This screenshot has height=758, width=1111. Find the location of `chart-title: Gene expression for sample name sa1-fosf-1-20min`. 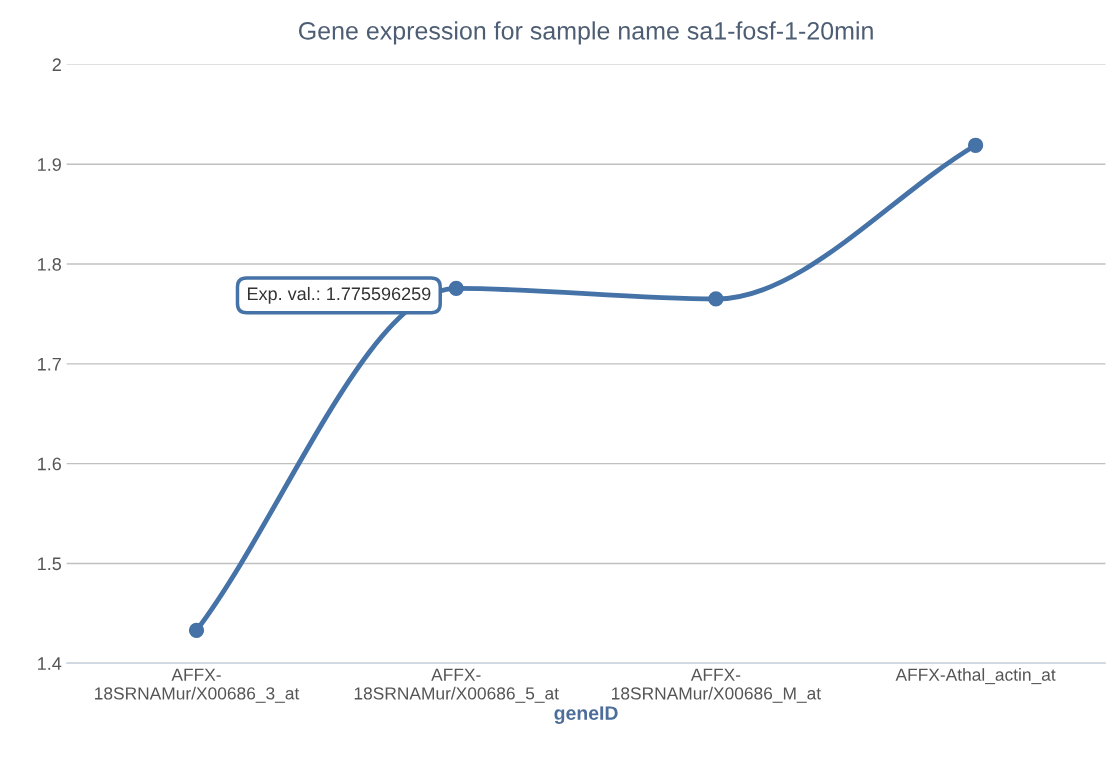

chart-title: Gene expression for sample name sa1-fosf-1-20min is located at coordinates (586, 33).